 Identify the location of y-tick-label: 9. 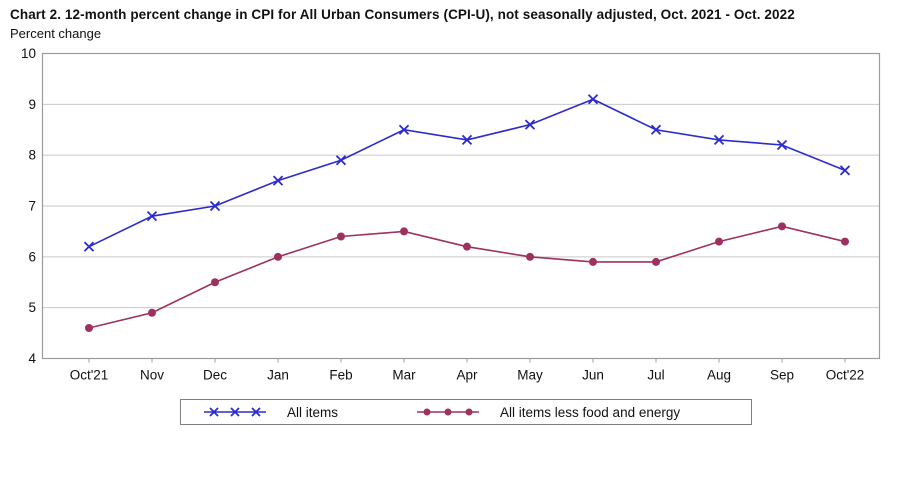
(32, 104).